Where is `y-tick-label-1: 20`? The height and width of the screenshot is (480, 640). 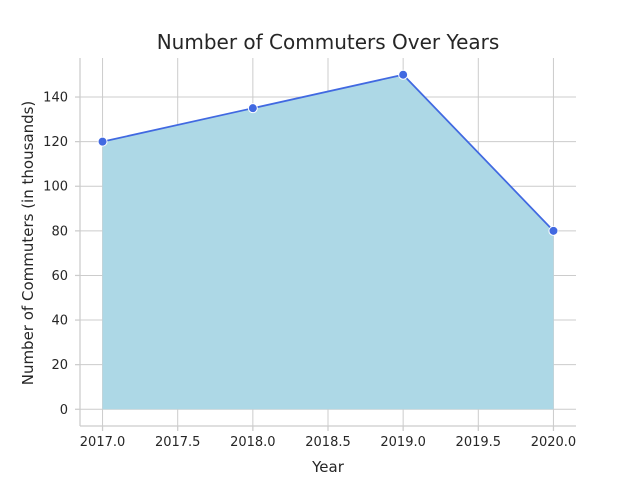
y-tick-label-1: 20 is located at coordinates (59, 365).